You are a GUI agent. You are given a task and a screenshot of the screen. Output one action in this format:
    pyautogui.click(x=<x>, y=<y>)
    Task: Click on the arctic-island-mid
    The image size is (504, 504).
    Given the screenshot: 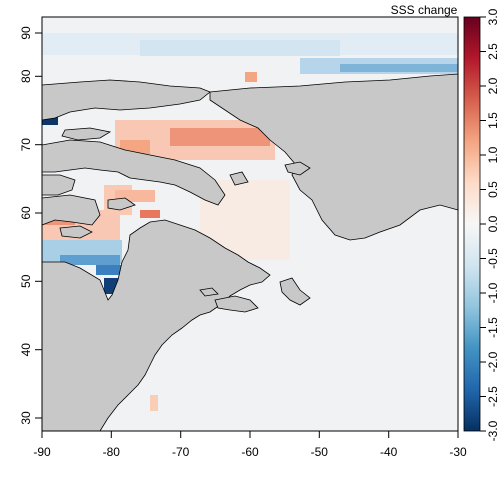 What is the action you would take?
    pyautogui.click(x=86, y=134)
    